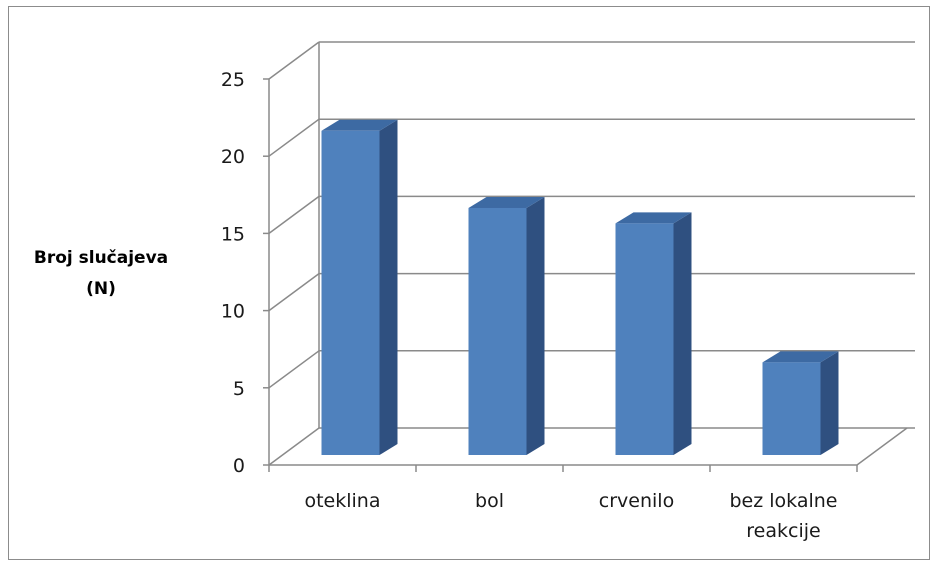 The width and height of the screenshot is (934, 566). I want to click on y-tick-label: 0, so click(239, 466).